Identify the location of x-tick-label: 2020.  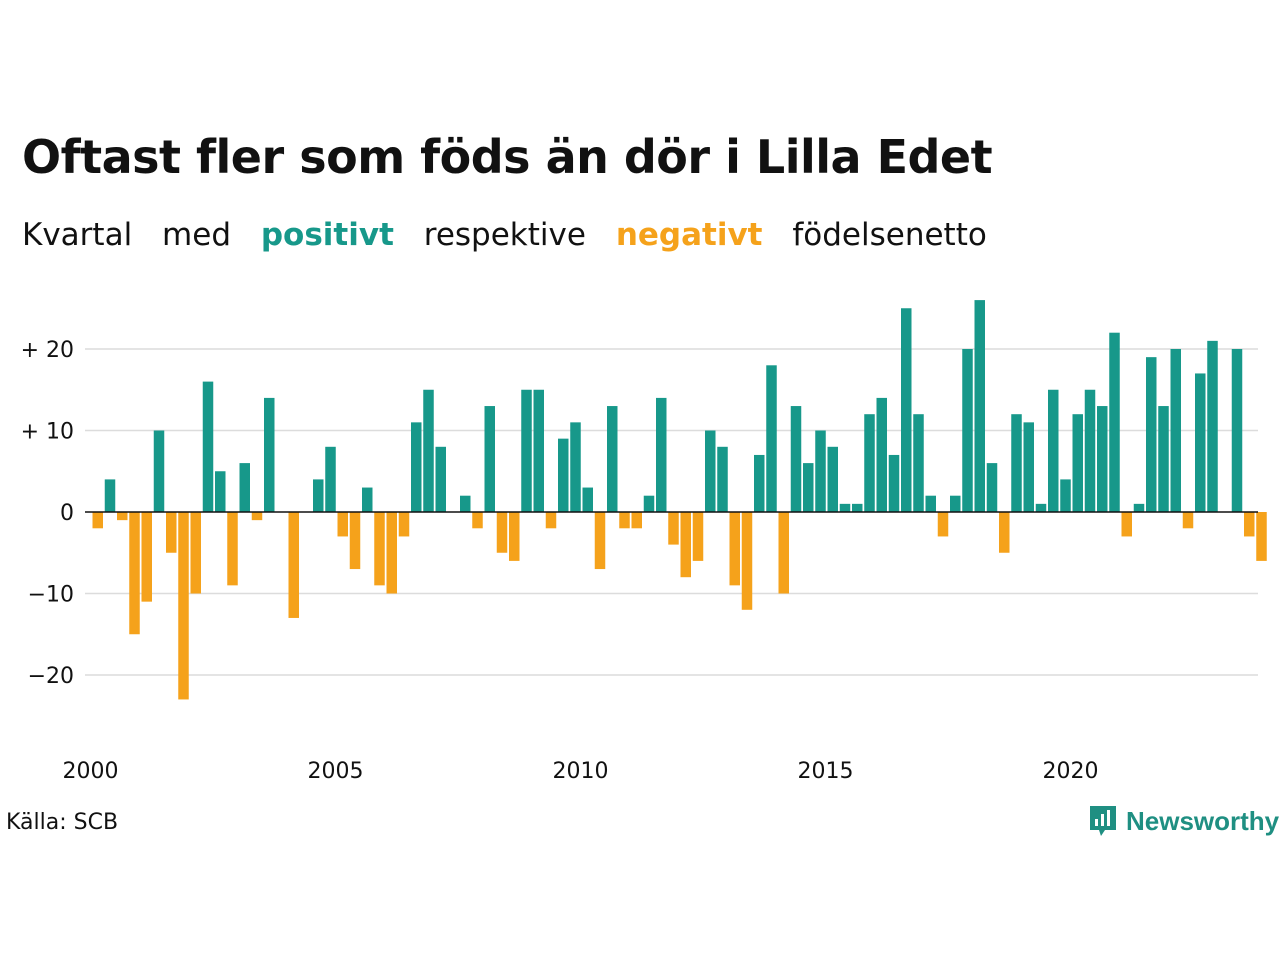
(1071, 771).